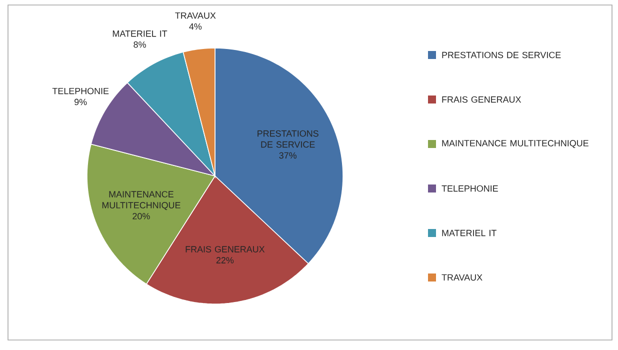 Image resolution: width=618 pixels, height=350 pixels. What do you see at coordinates (195, 26) in the screenshot?
I see `data-label: 4%` at bounding box center [195, 26].